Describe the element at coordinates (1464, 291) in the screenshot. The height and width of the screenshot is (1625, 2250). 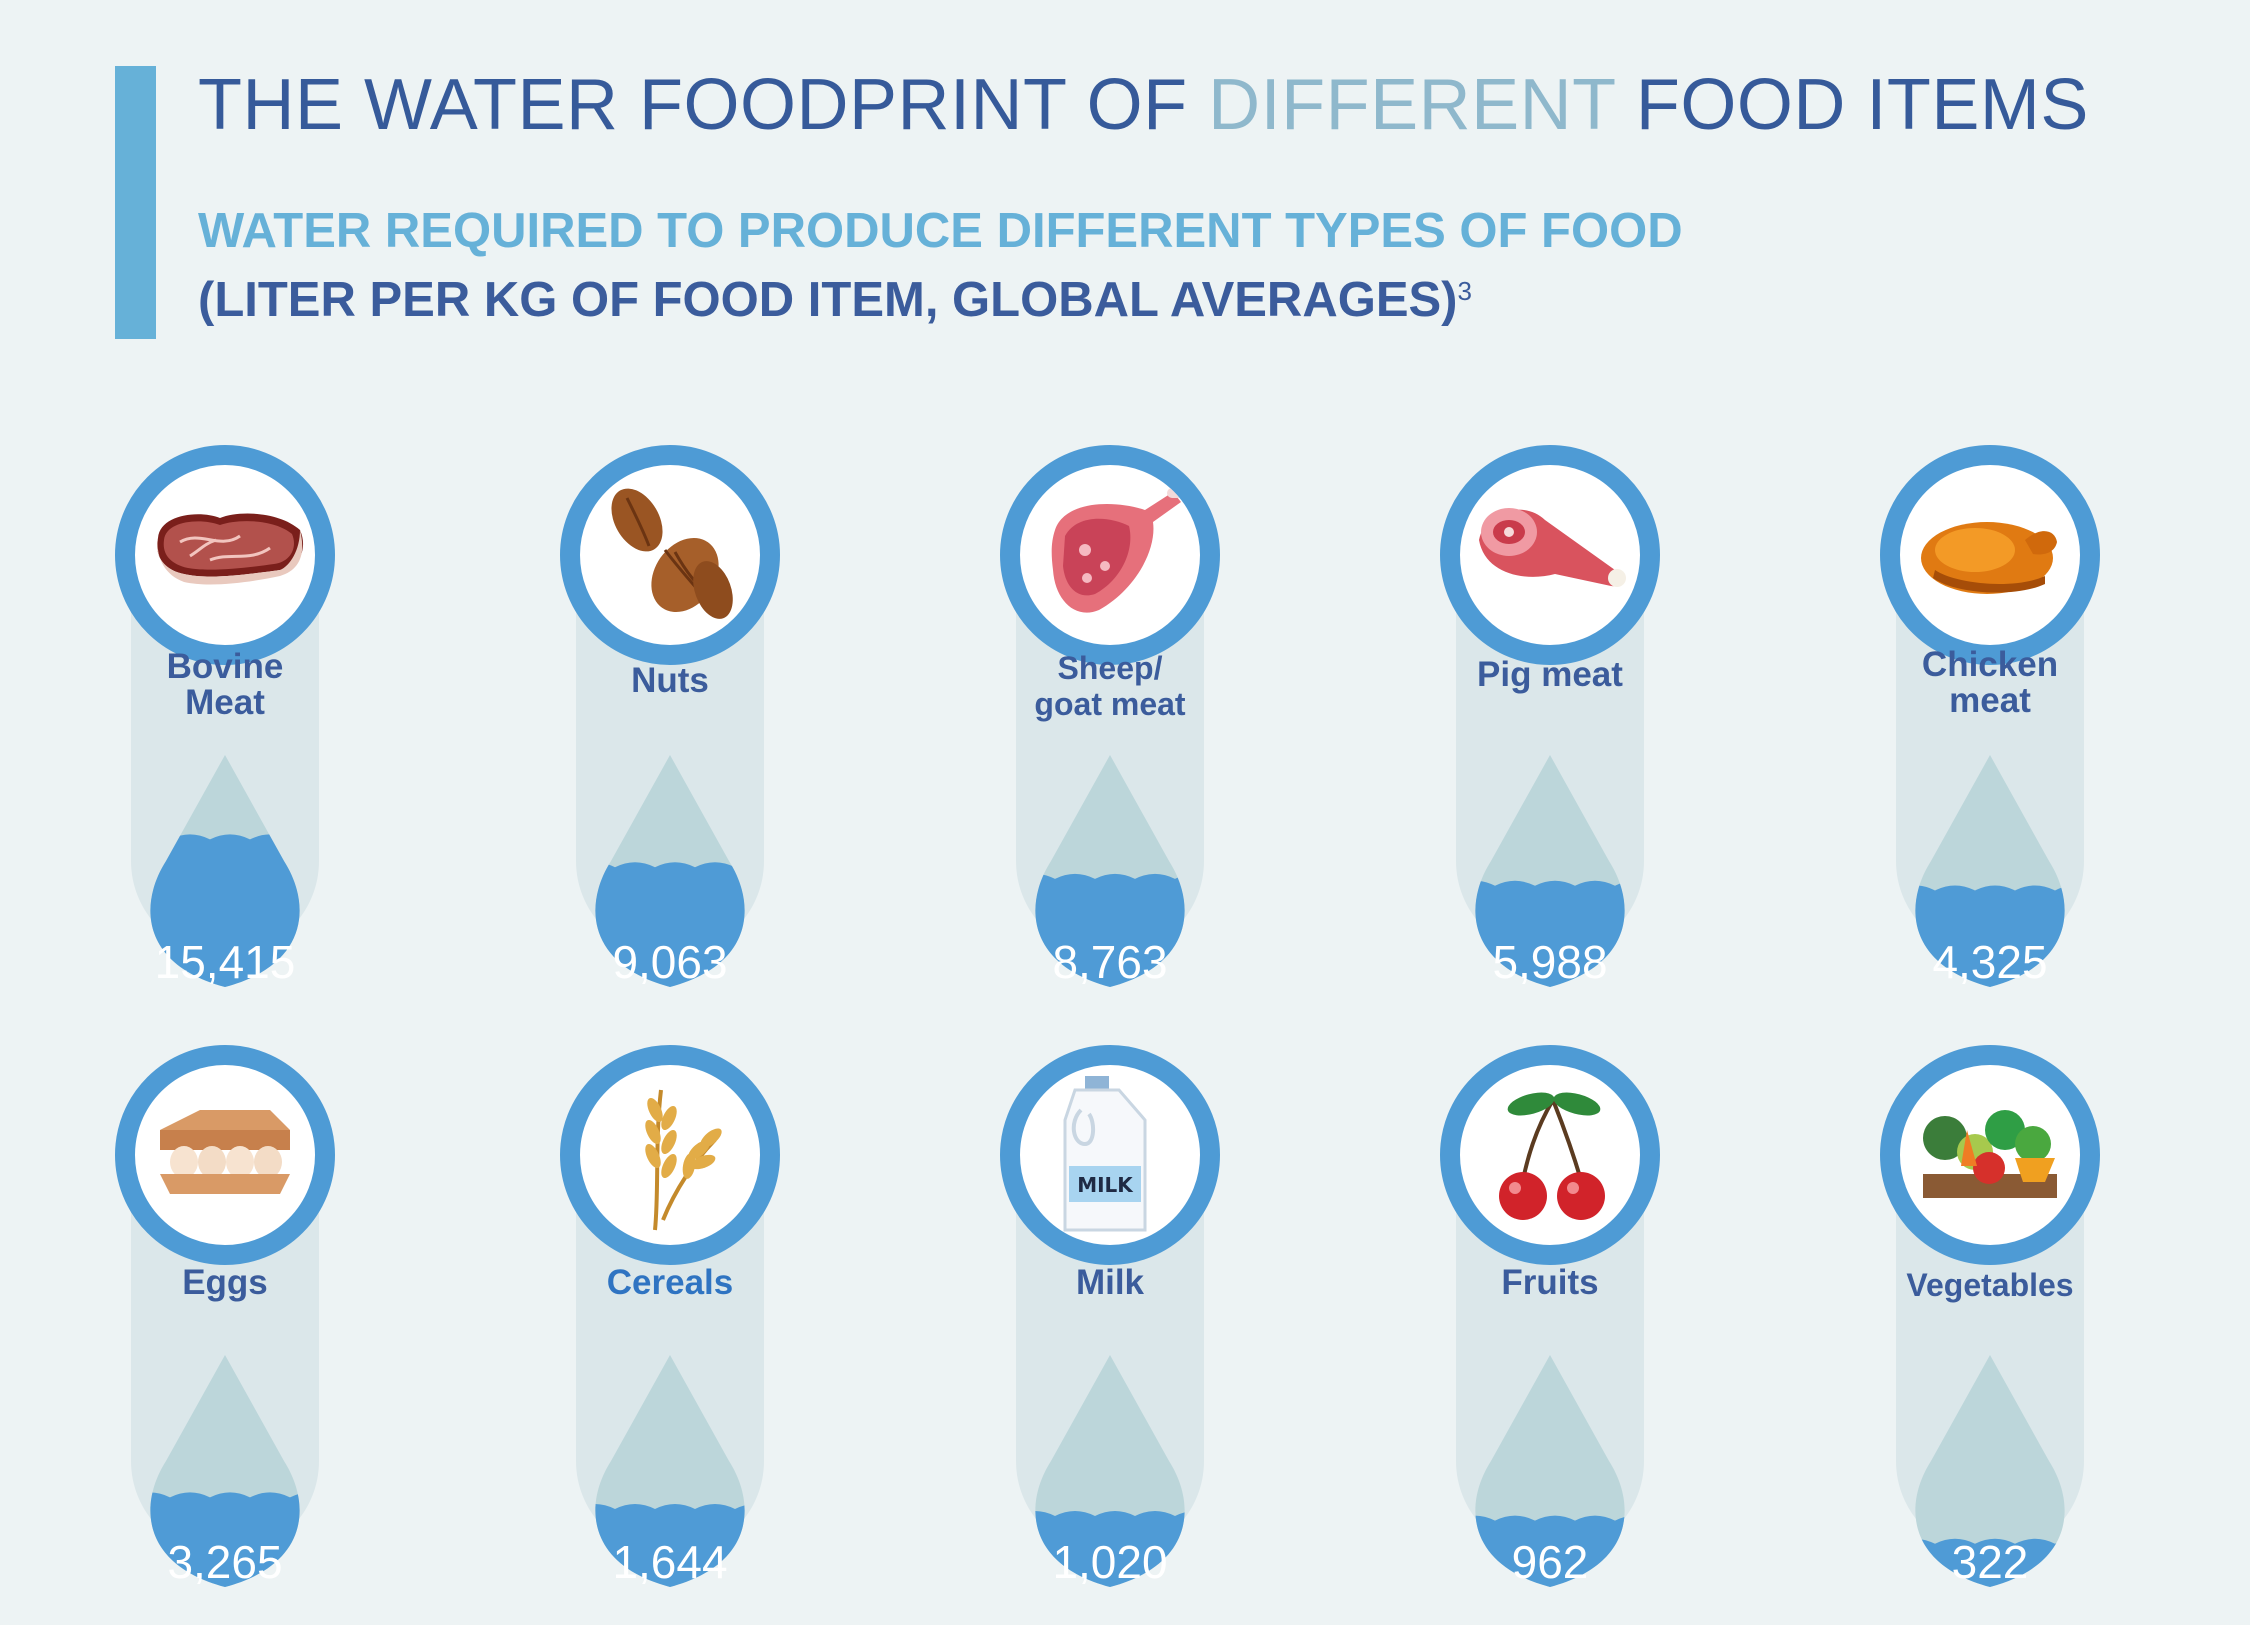
I see `footnote-marker: 3` at that location.